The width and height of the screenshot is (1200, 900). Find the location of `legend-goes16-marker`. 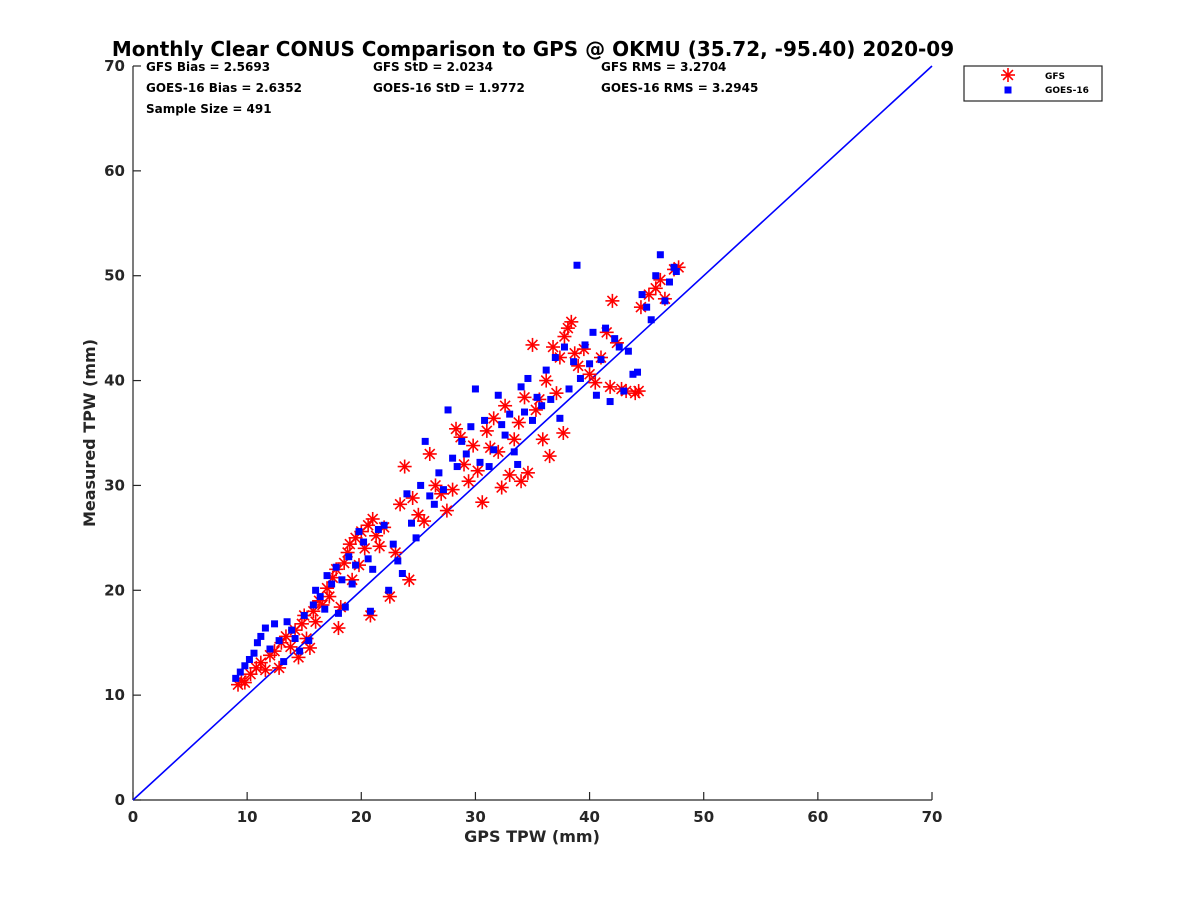

legend-goes16-marker is located at coordinates (1008, 90).